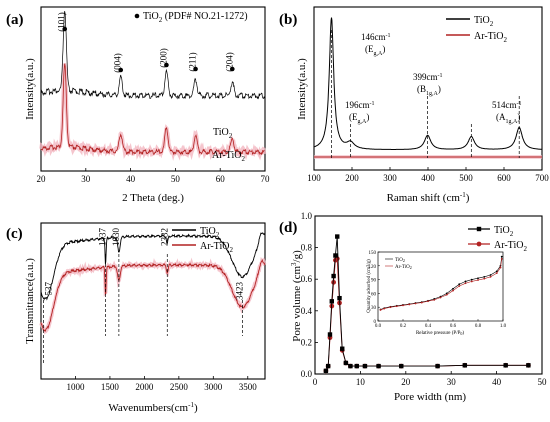  Describe the element at coordinates (49, 289) in the screenshot. I see `band-label: 537` at that location.